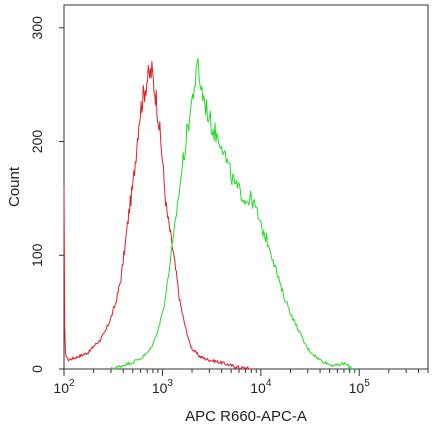  I want to click on y-tick-label: 100, so click(37, 255).